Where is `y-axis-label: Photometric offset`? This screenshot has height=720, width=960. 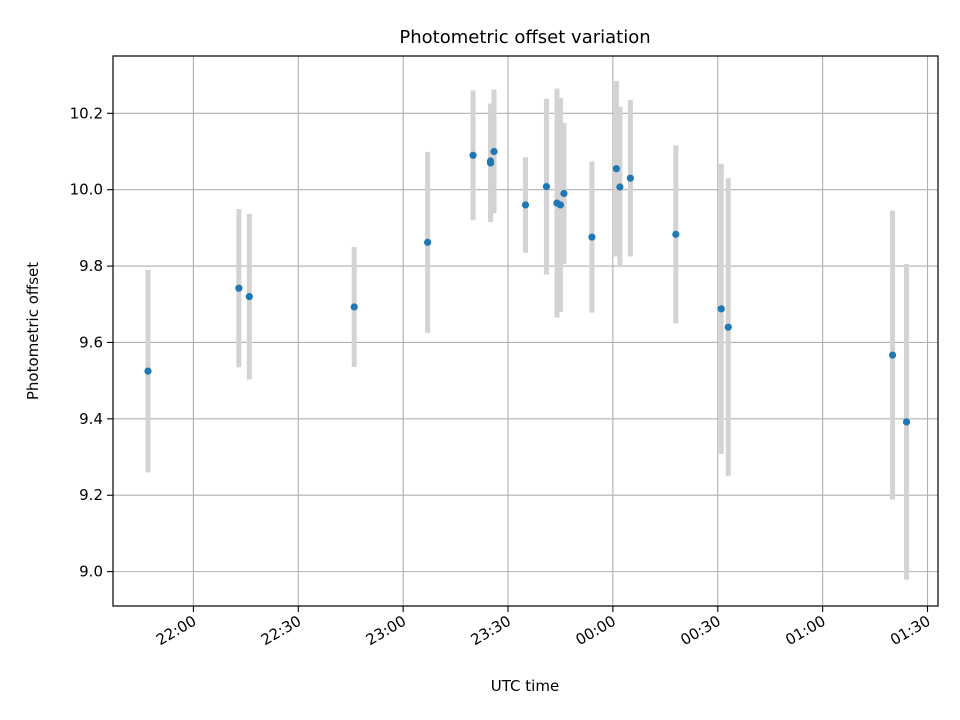
y-axis-label: Photometric offset is located at coordinates (33, 331).